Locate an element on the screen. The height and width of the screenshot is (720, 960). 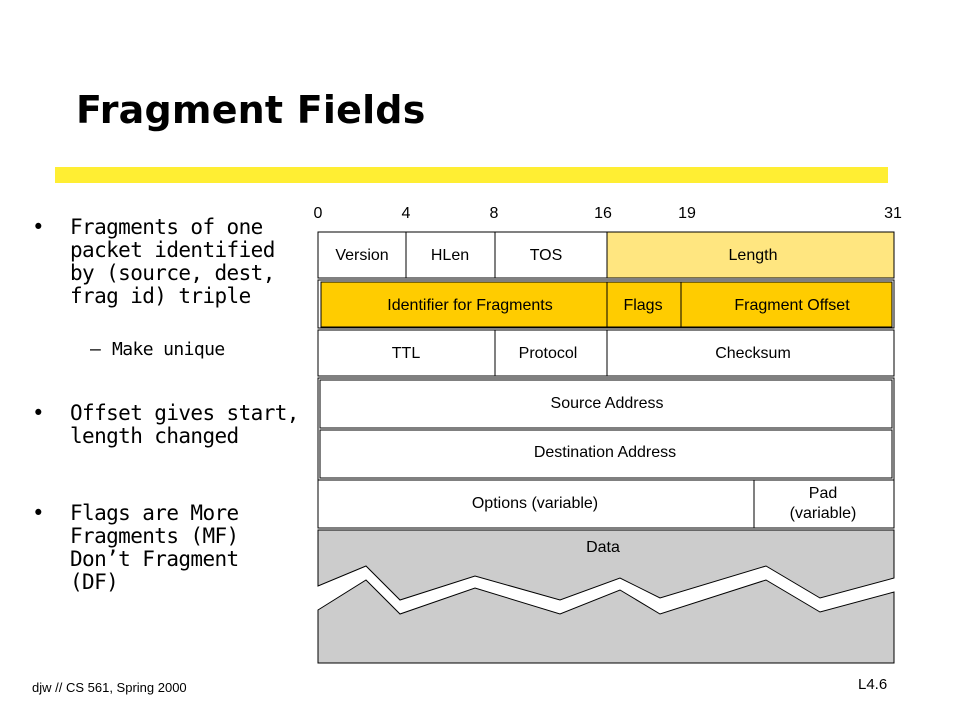
data-region: Data is located at coordinates (606, 596).